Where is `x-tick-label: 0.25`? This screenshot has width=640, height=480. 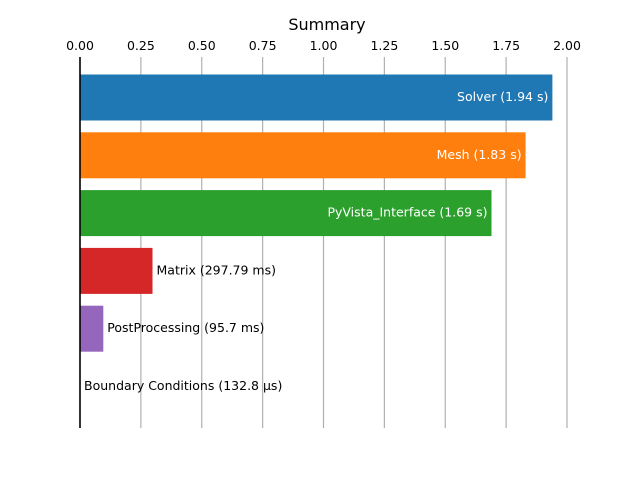 x-tick-label: 0.25 is located at coordinates (141, 45).